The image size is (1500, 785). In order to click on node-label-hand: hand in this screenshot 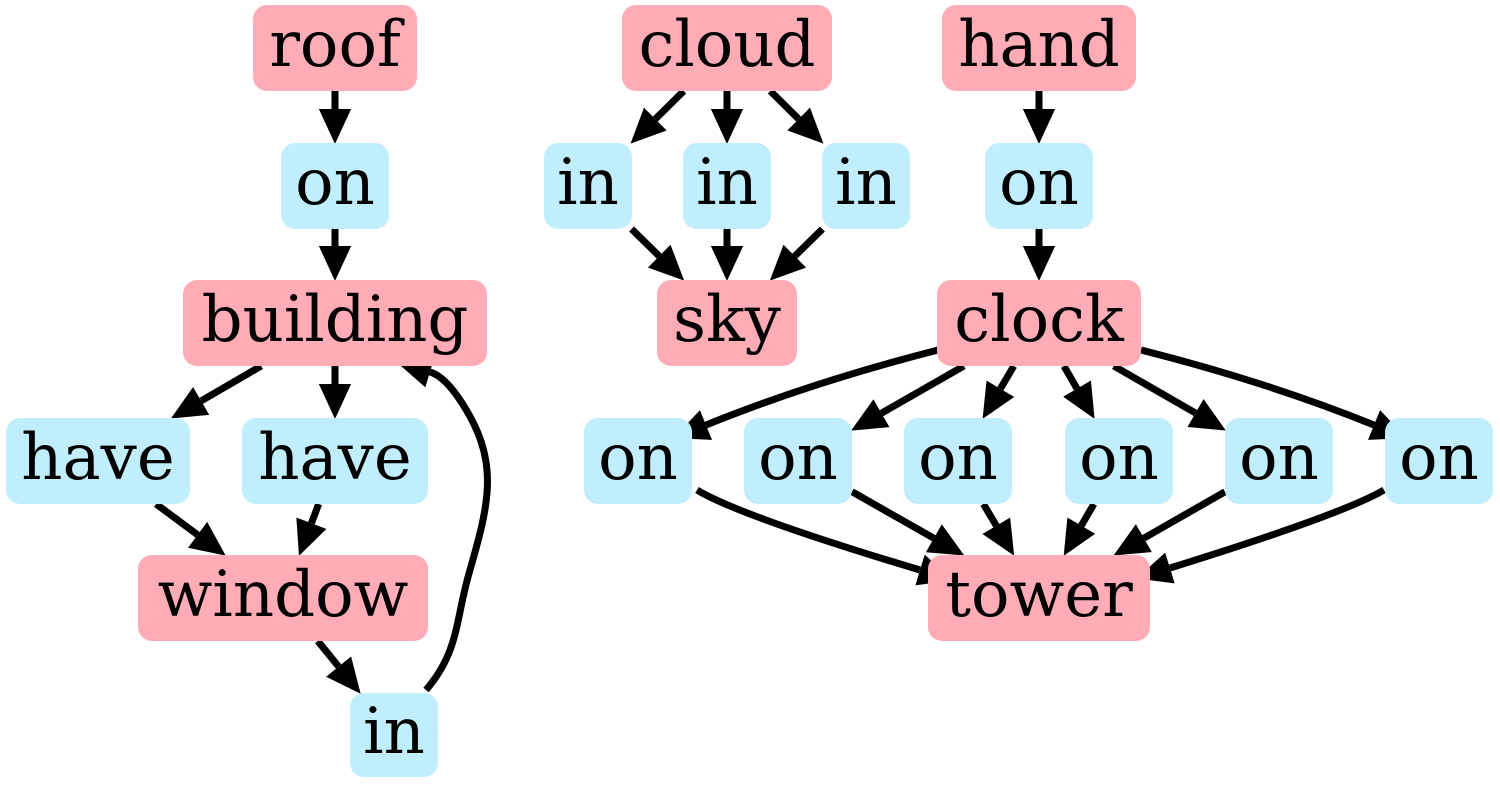, I will do `click(1039, 45)`.